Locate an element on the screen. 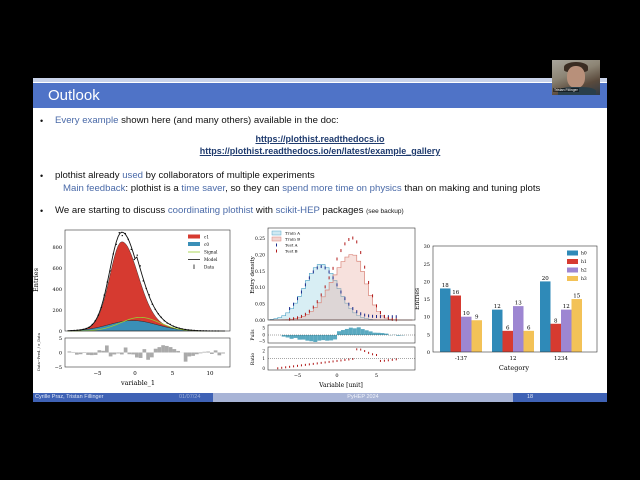  see-backup-note: (see backup) is located at coordinates (385, 211).